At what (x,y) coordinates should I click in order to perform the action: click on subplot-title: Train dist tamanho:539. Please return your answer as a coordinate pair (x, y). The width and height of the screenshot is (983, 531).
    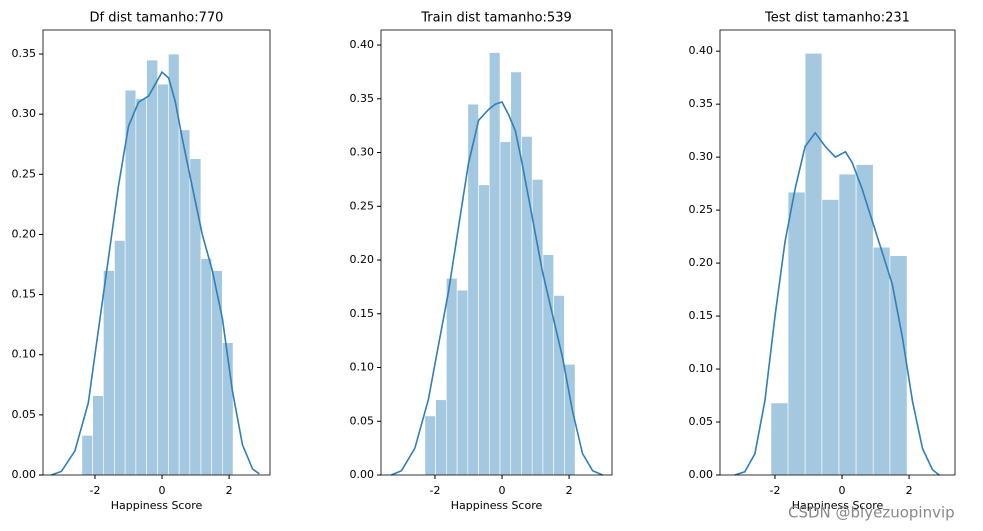
    Looking at the image, I should click on (496, 18).